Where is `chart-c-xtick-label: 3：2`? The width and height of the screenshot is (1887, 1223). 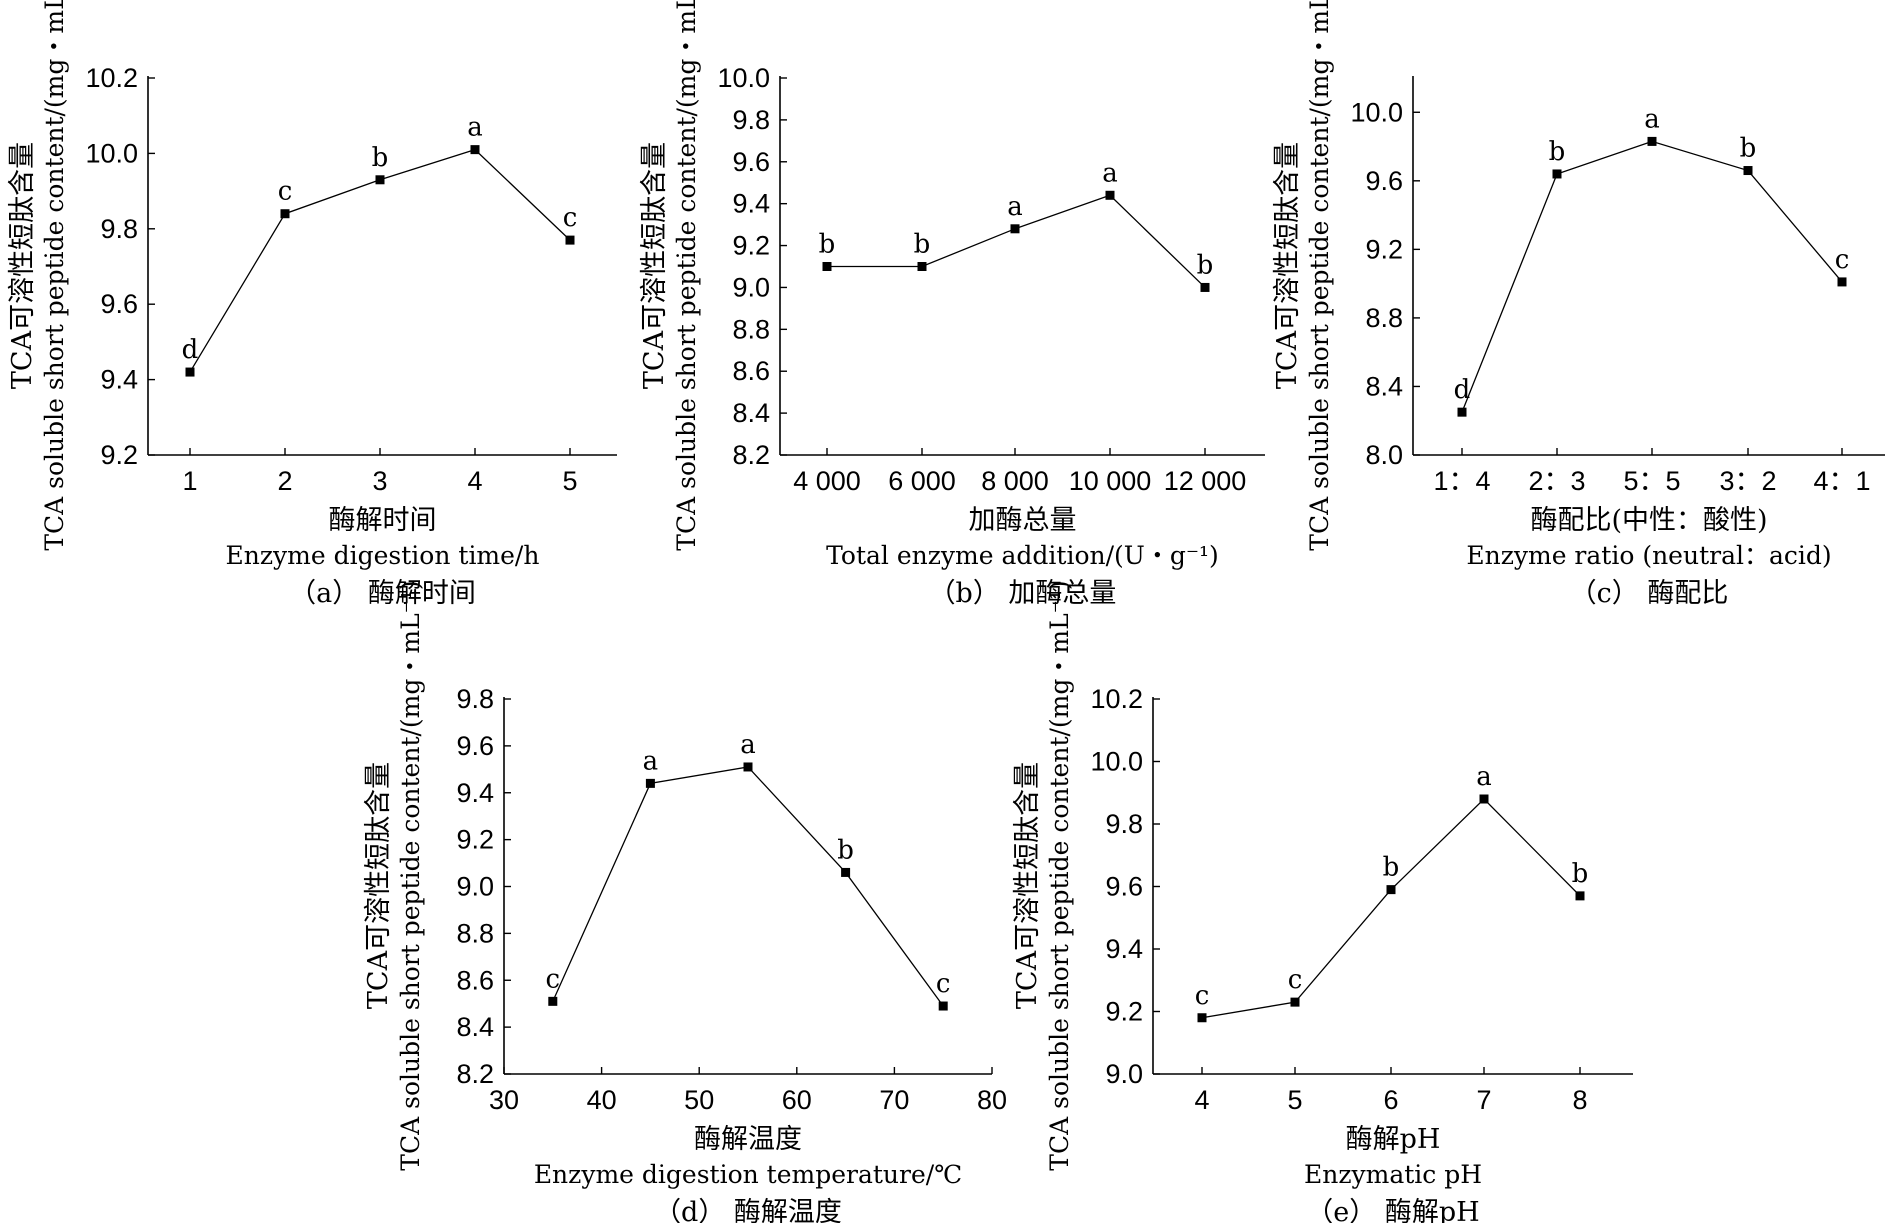
chart-c-xtick-label: 3：2 is located at coordinates (1747, 481).